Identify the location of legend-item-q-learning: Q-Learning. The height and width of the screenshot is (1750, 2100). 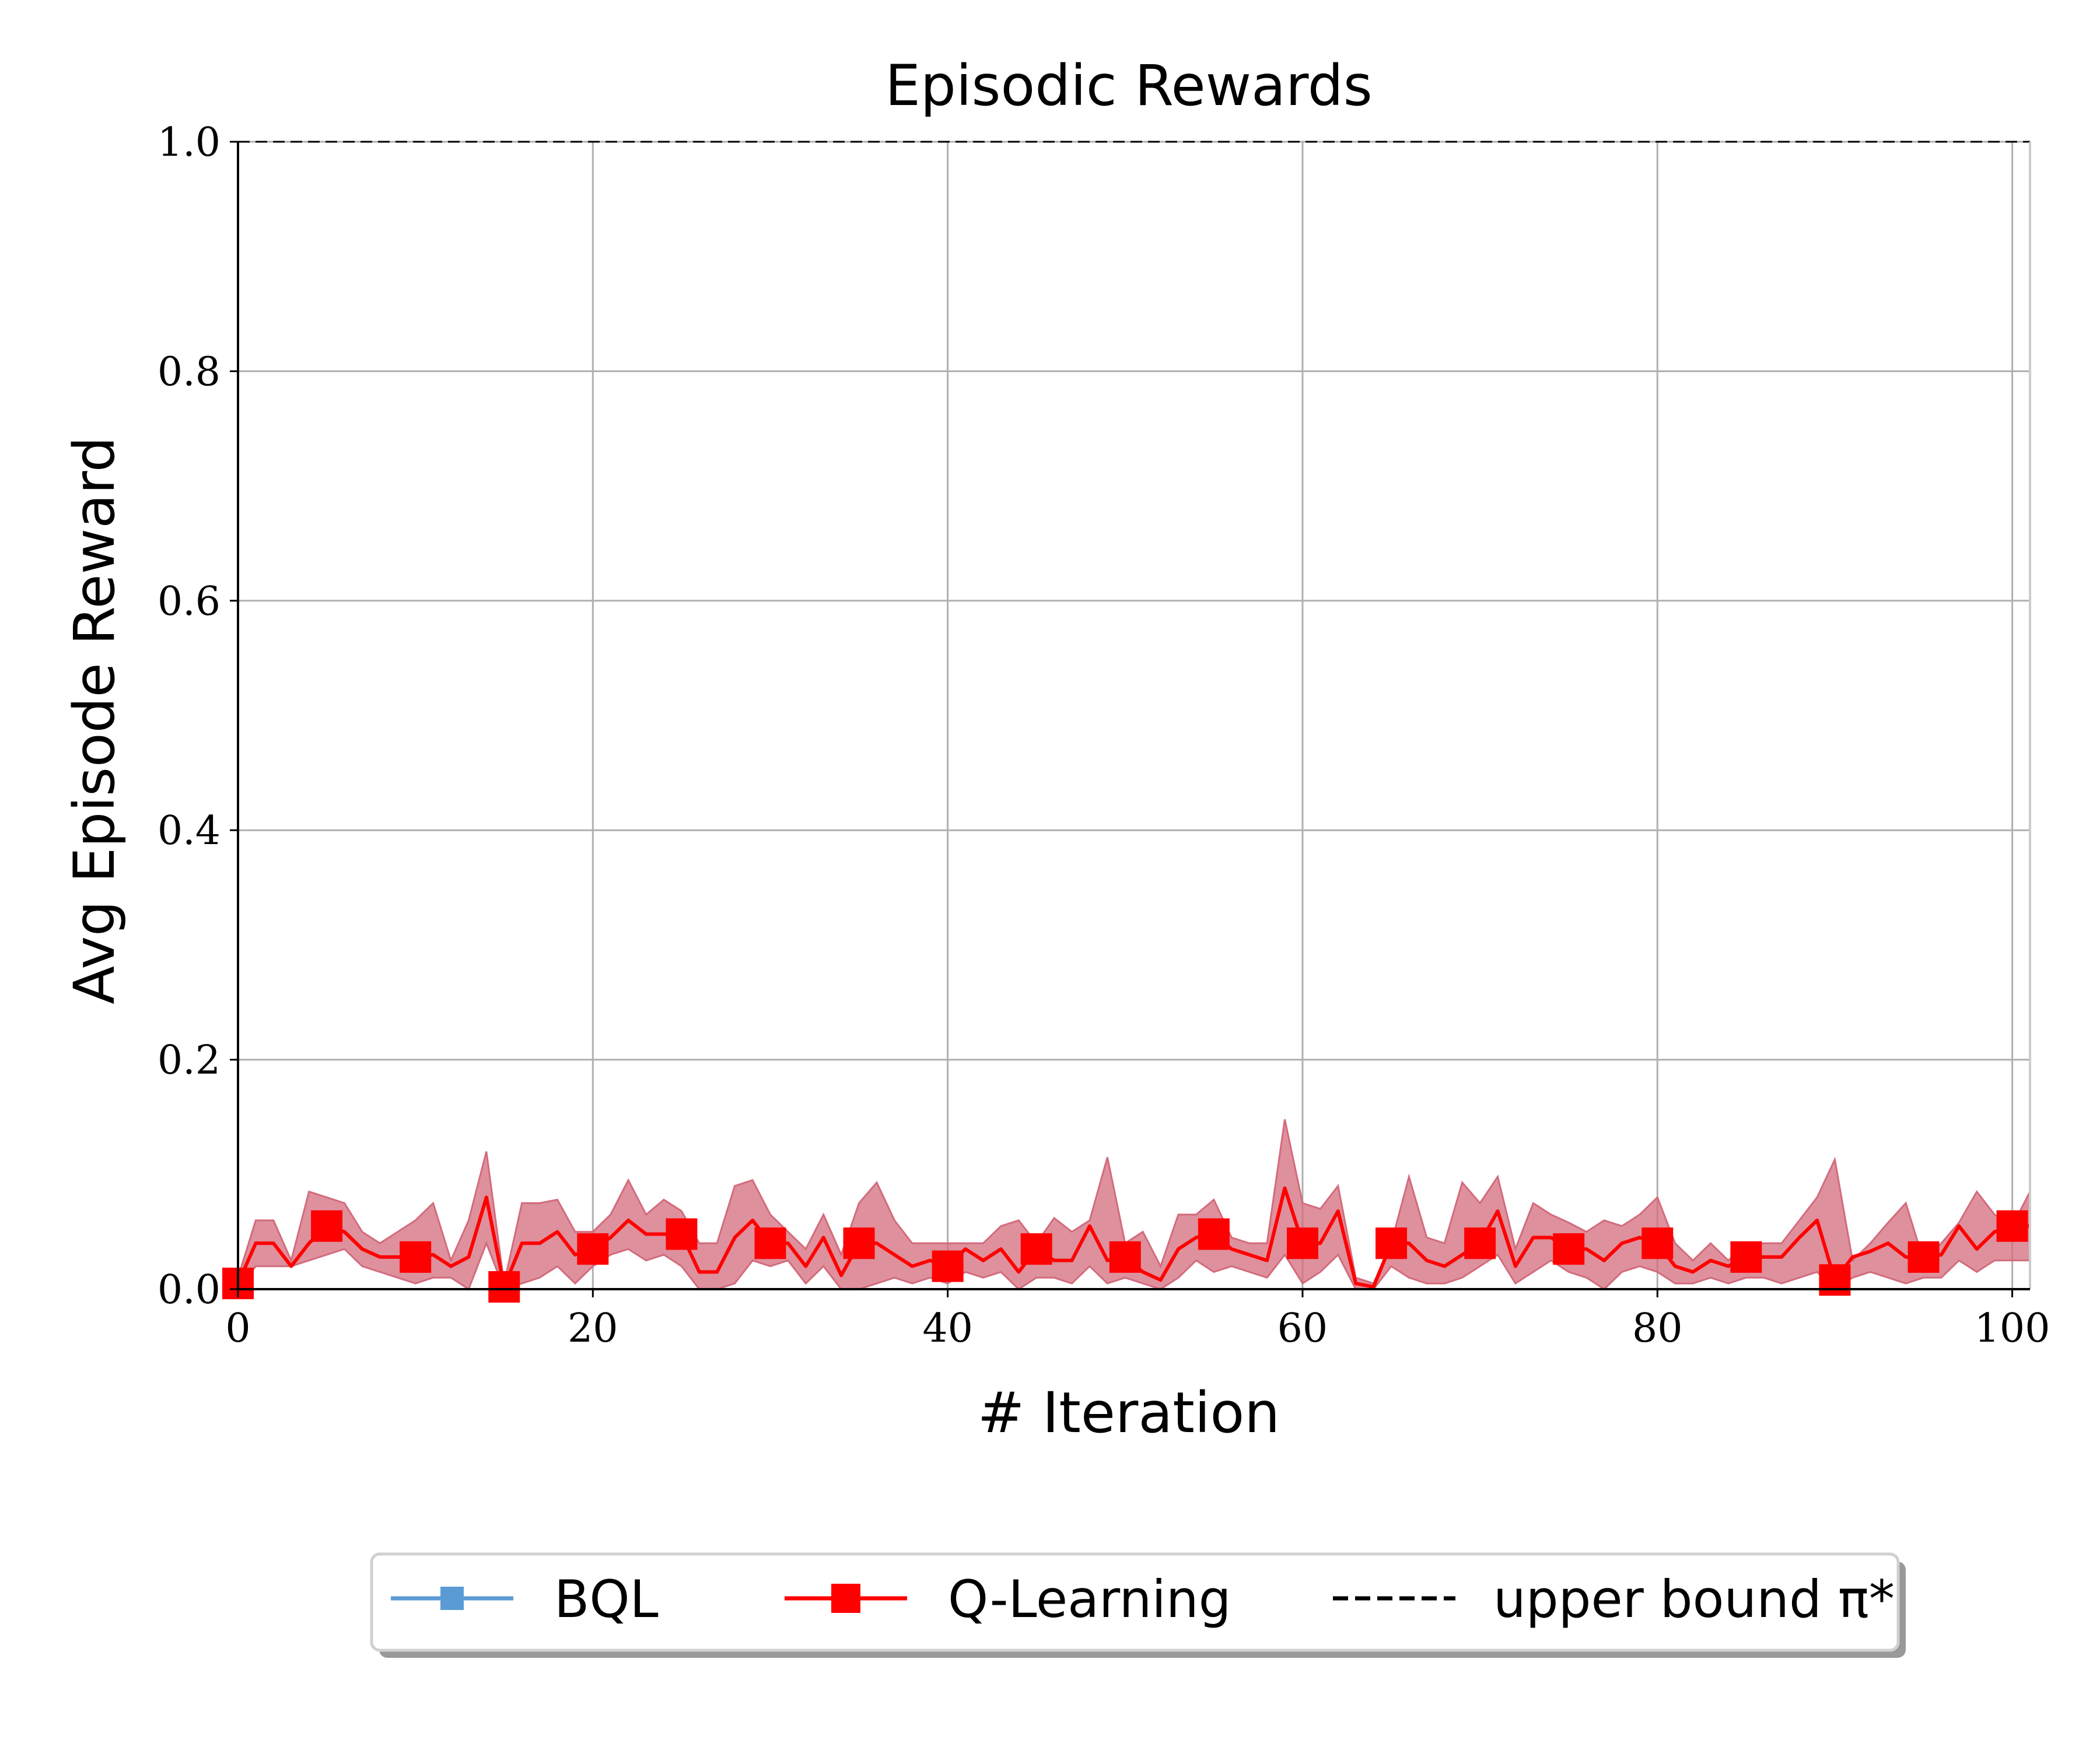
(1008, 1599).